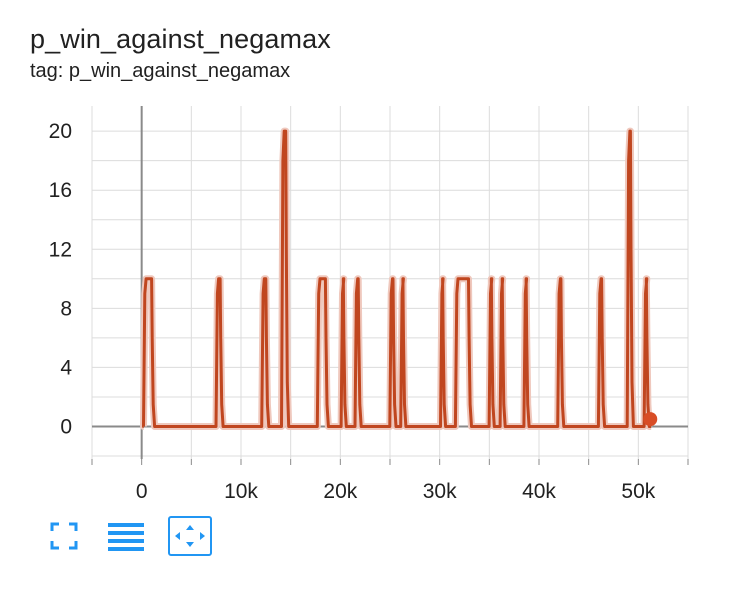 This screenshot has height=598, width=738. I want to click on y-tick-label: 20, so click(60, 131).